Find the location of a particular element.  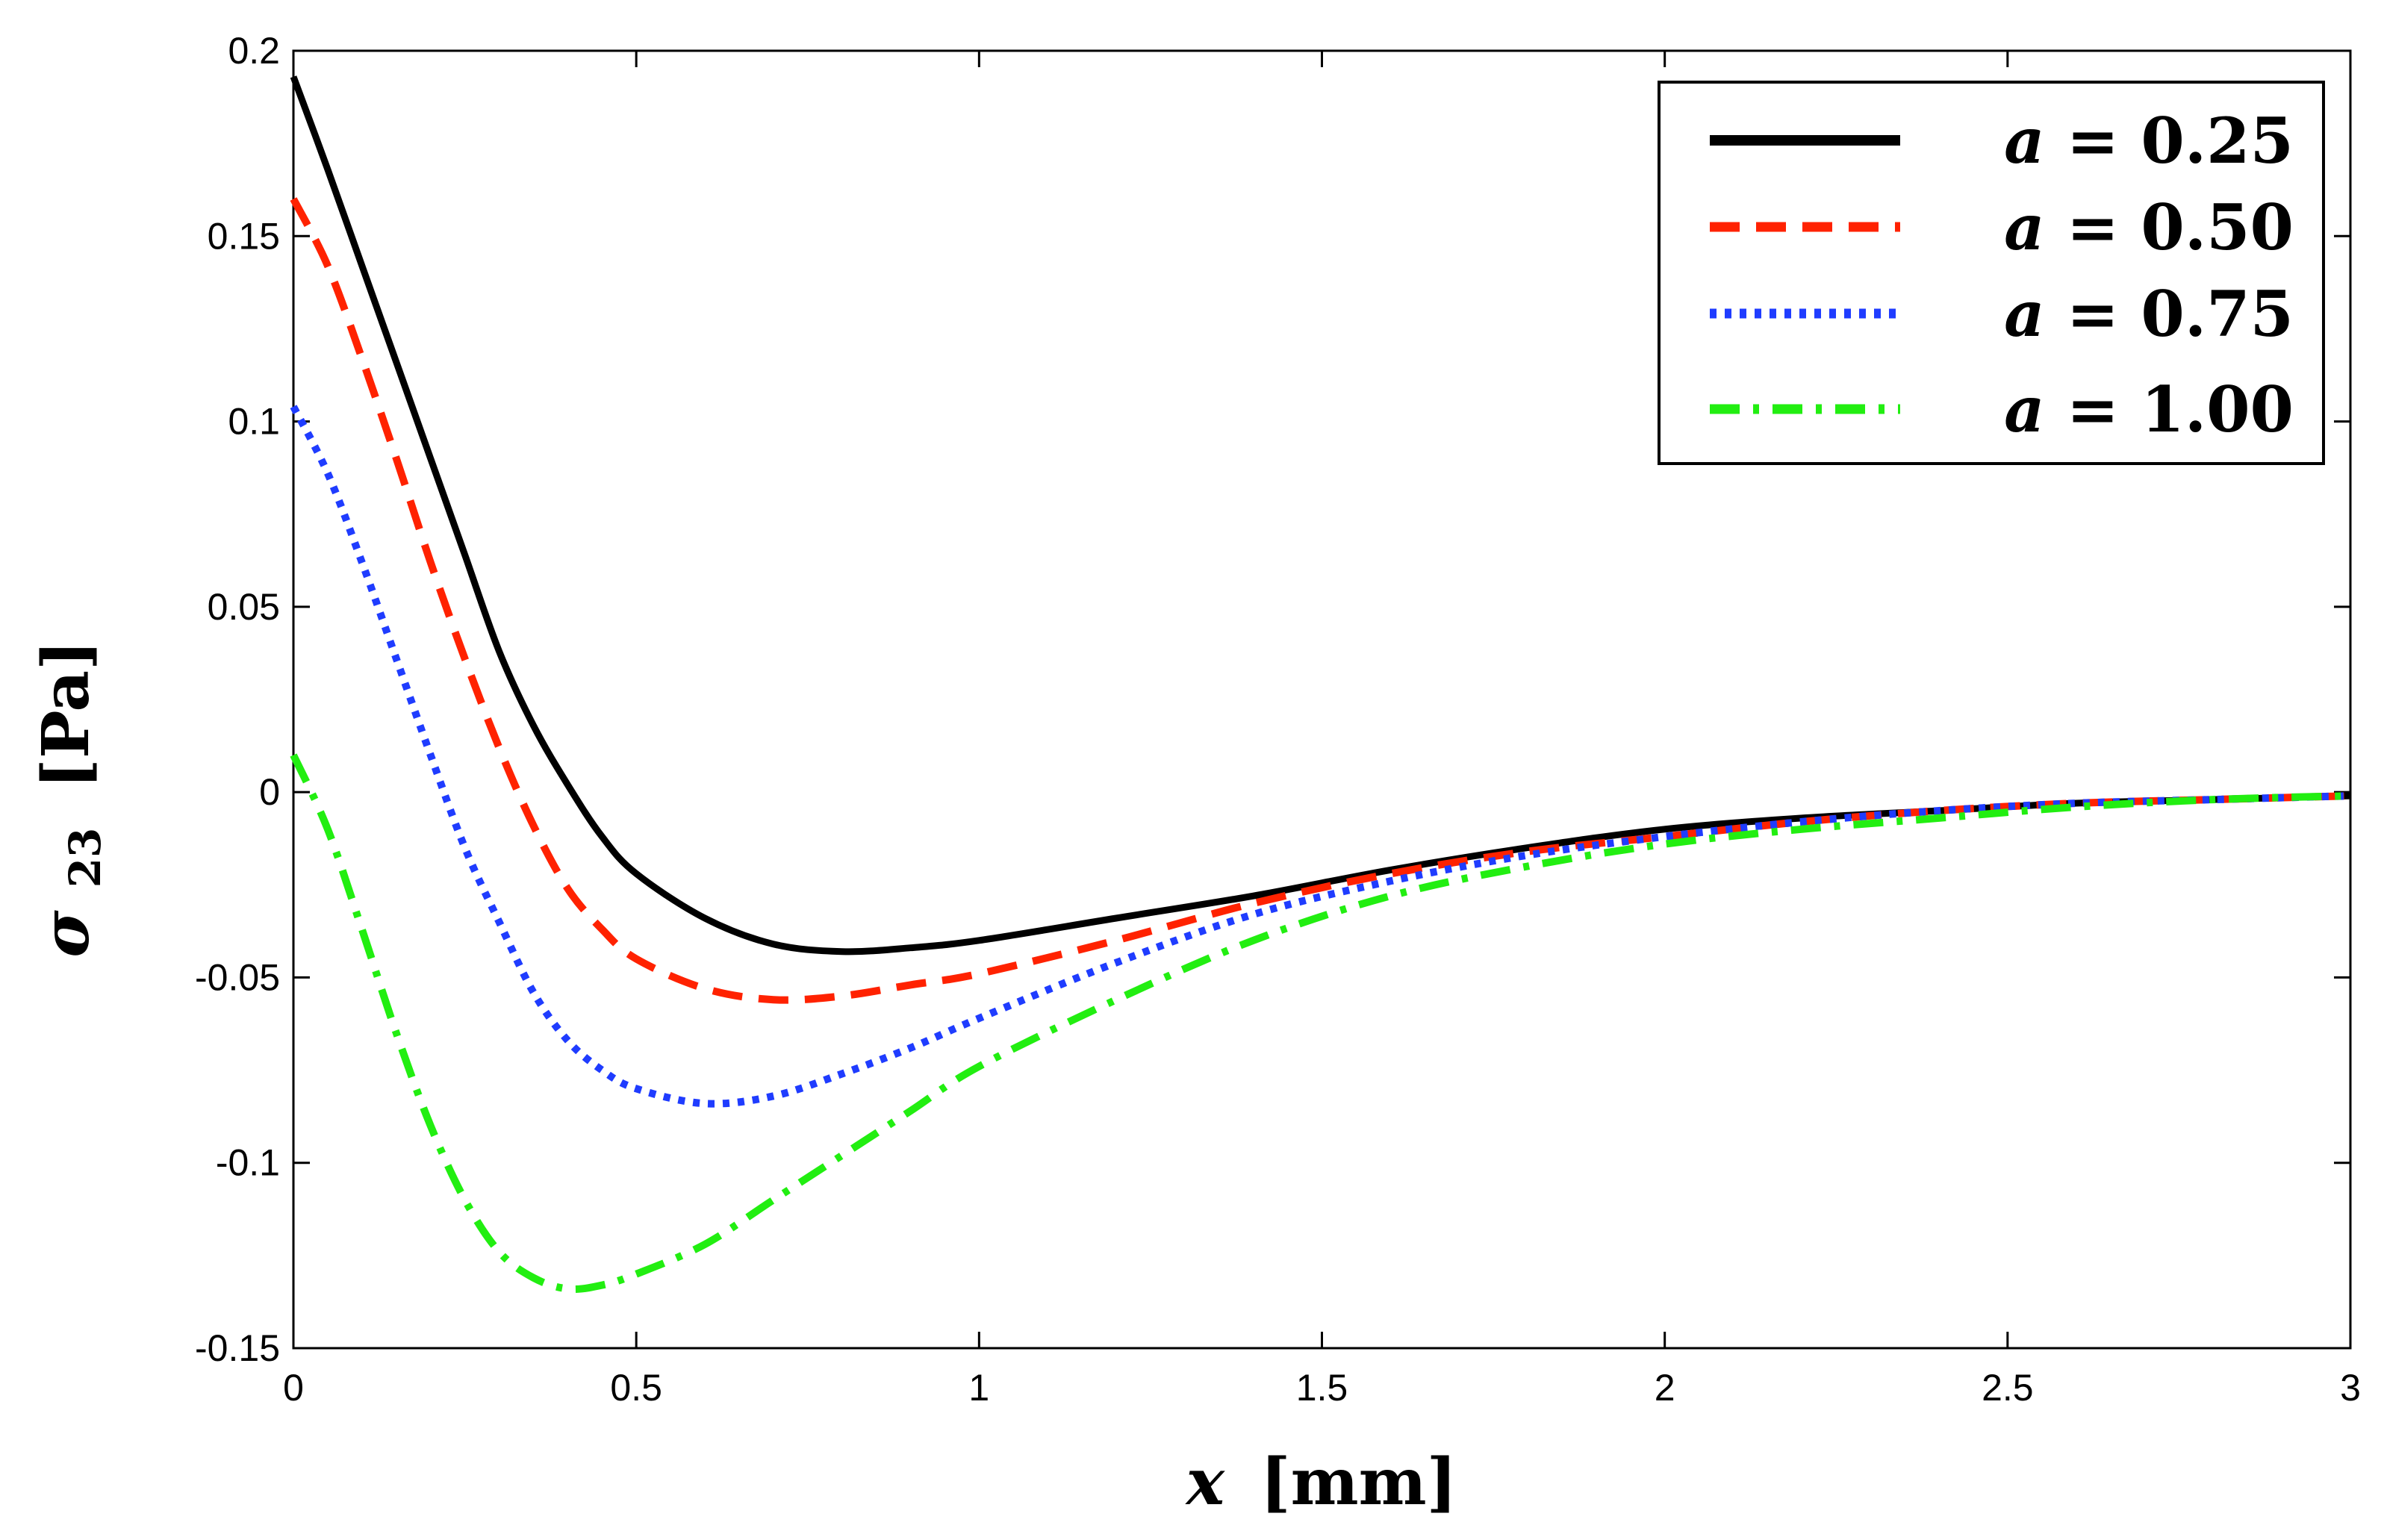

legend-label-3: a = 0.75 is located at coordinates (2149, 314).